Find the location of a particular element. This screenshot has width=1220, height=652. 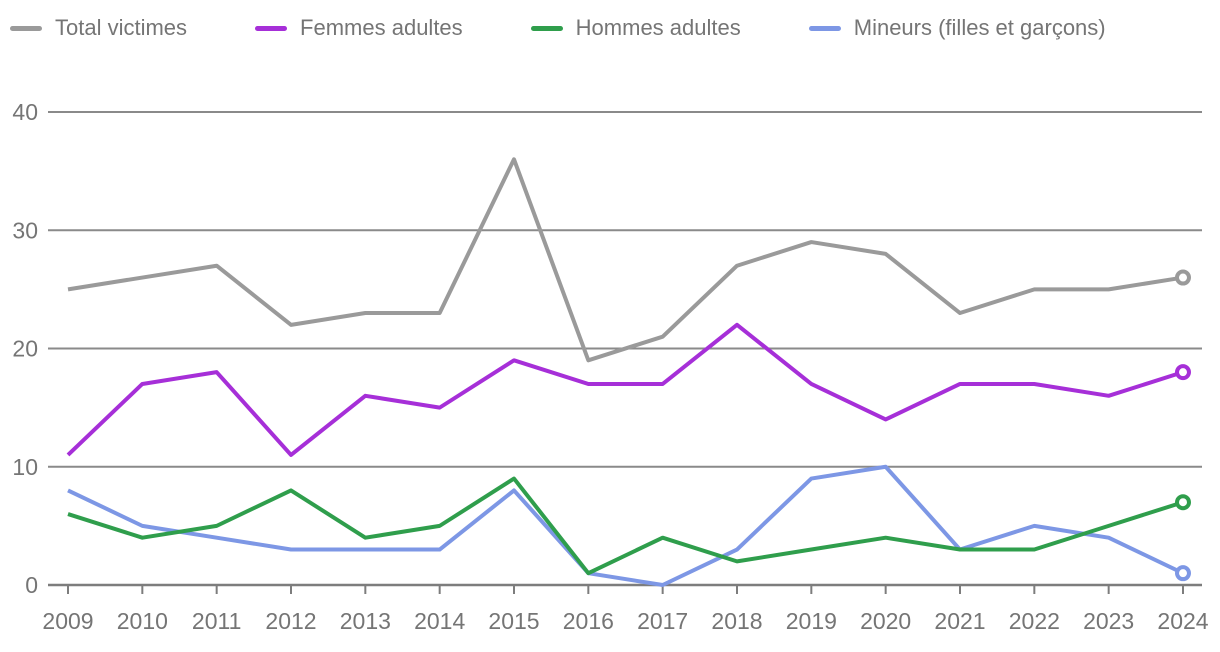

x-axis-tick-label: 2017 is located at coordinates (662, 621).